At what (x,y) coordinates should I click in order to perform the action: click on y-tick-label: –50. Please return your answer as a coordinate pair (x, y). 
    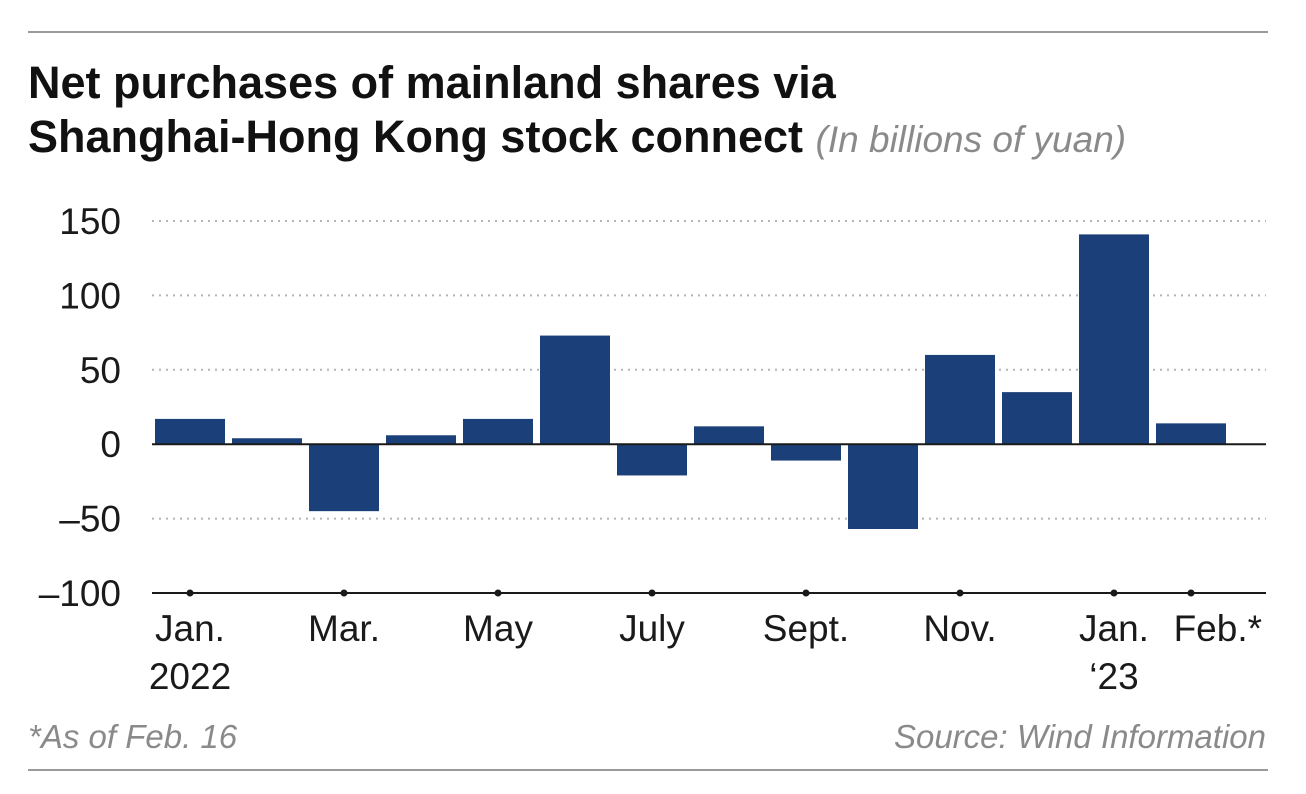
    Looking at the image, I should click on (90, 519).